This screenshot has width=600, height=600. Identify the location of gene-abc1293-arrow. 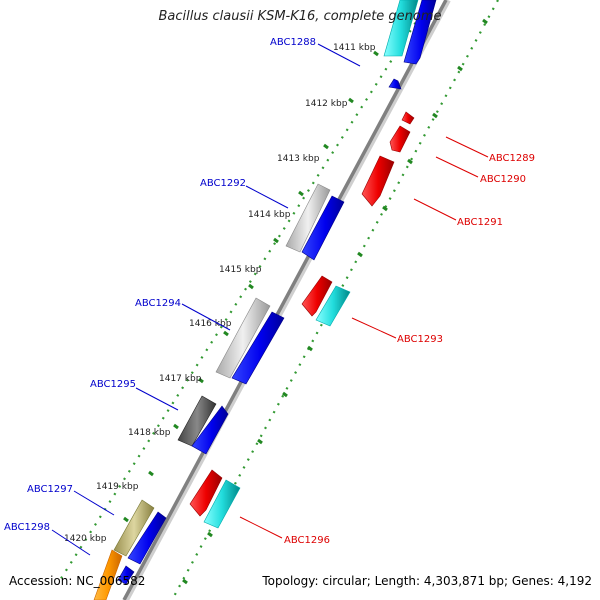
(333, 306).